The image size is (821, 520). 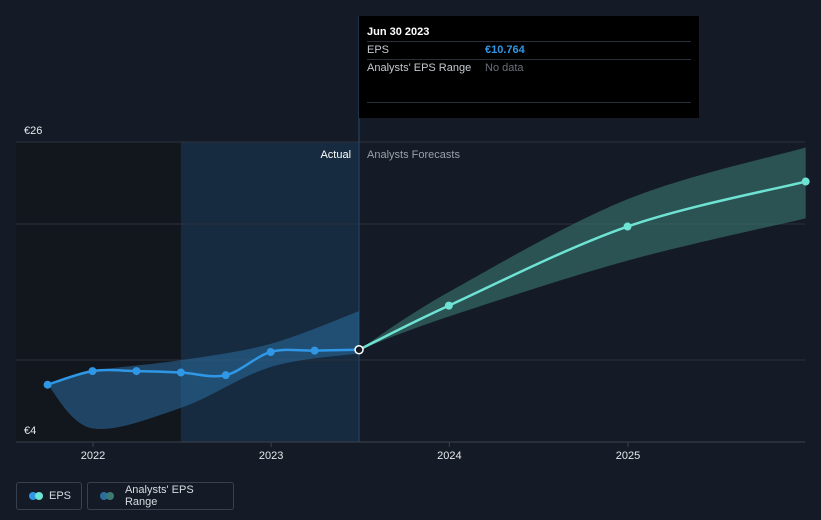 I want to click on y-tick-label-bottom: €4, so click(x=30, y=431).